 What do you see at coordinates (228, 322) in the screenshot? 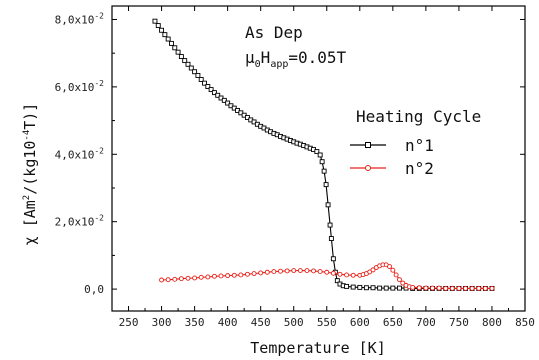
I see `x-tick-label: 400` at bounding box center [228, 322].